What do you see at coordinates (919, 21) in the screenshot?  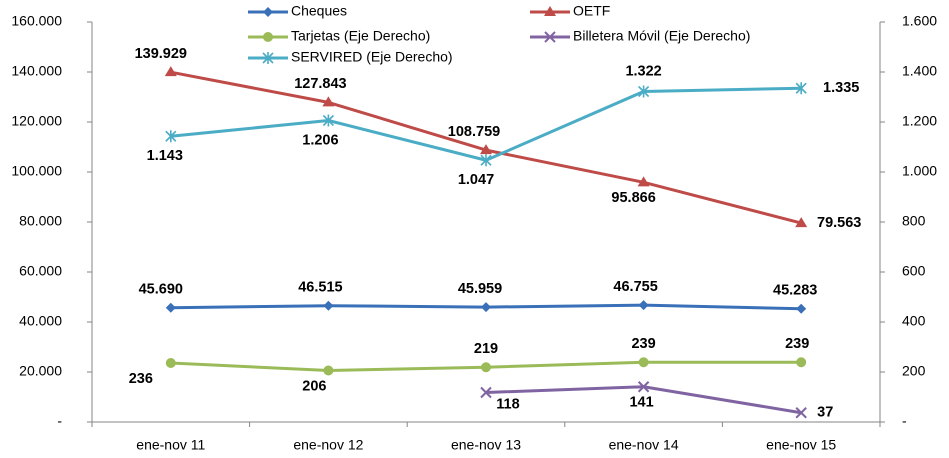 I see `y2-tick-label: 1.600` at bounding box center [919, 21].